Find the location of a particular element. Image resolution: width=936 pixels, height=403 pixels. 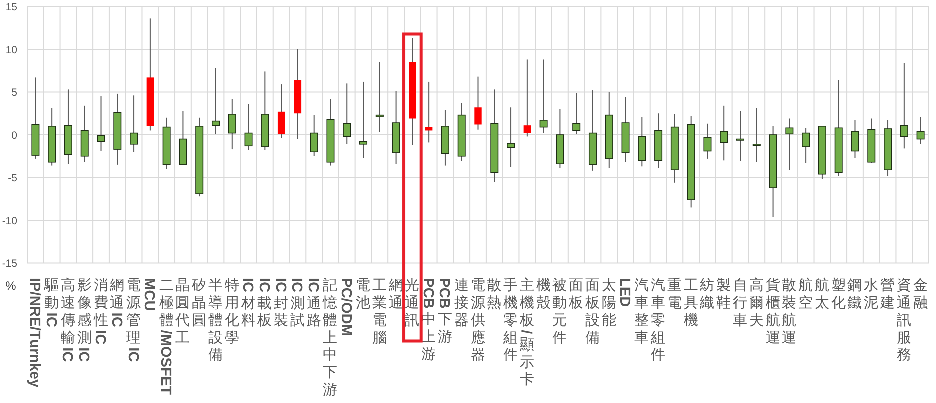

x-tick-label: 重電 is located at coordinates (674, 294).